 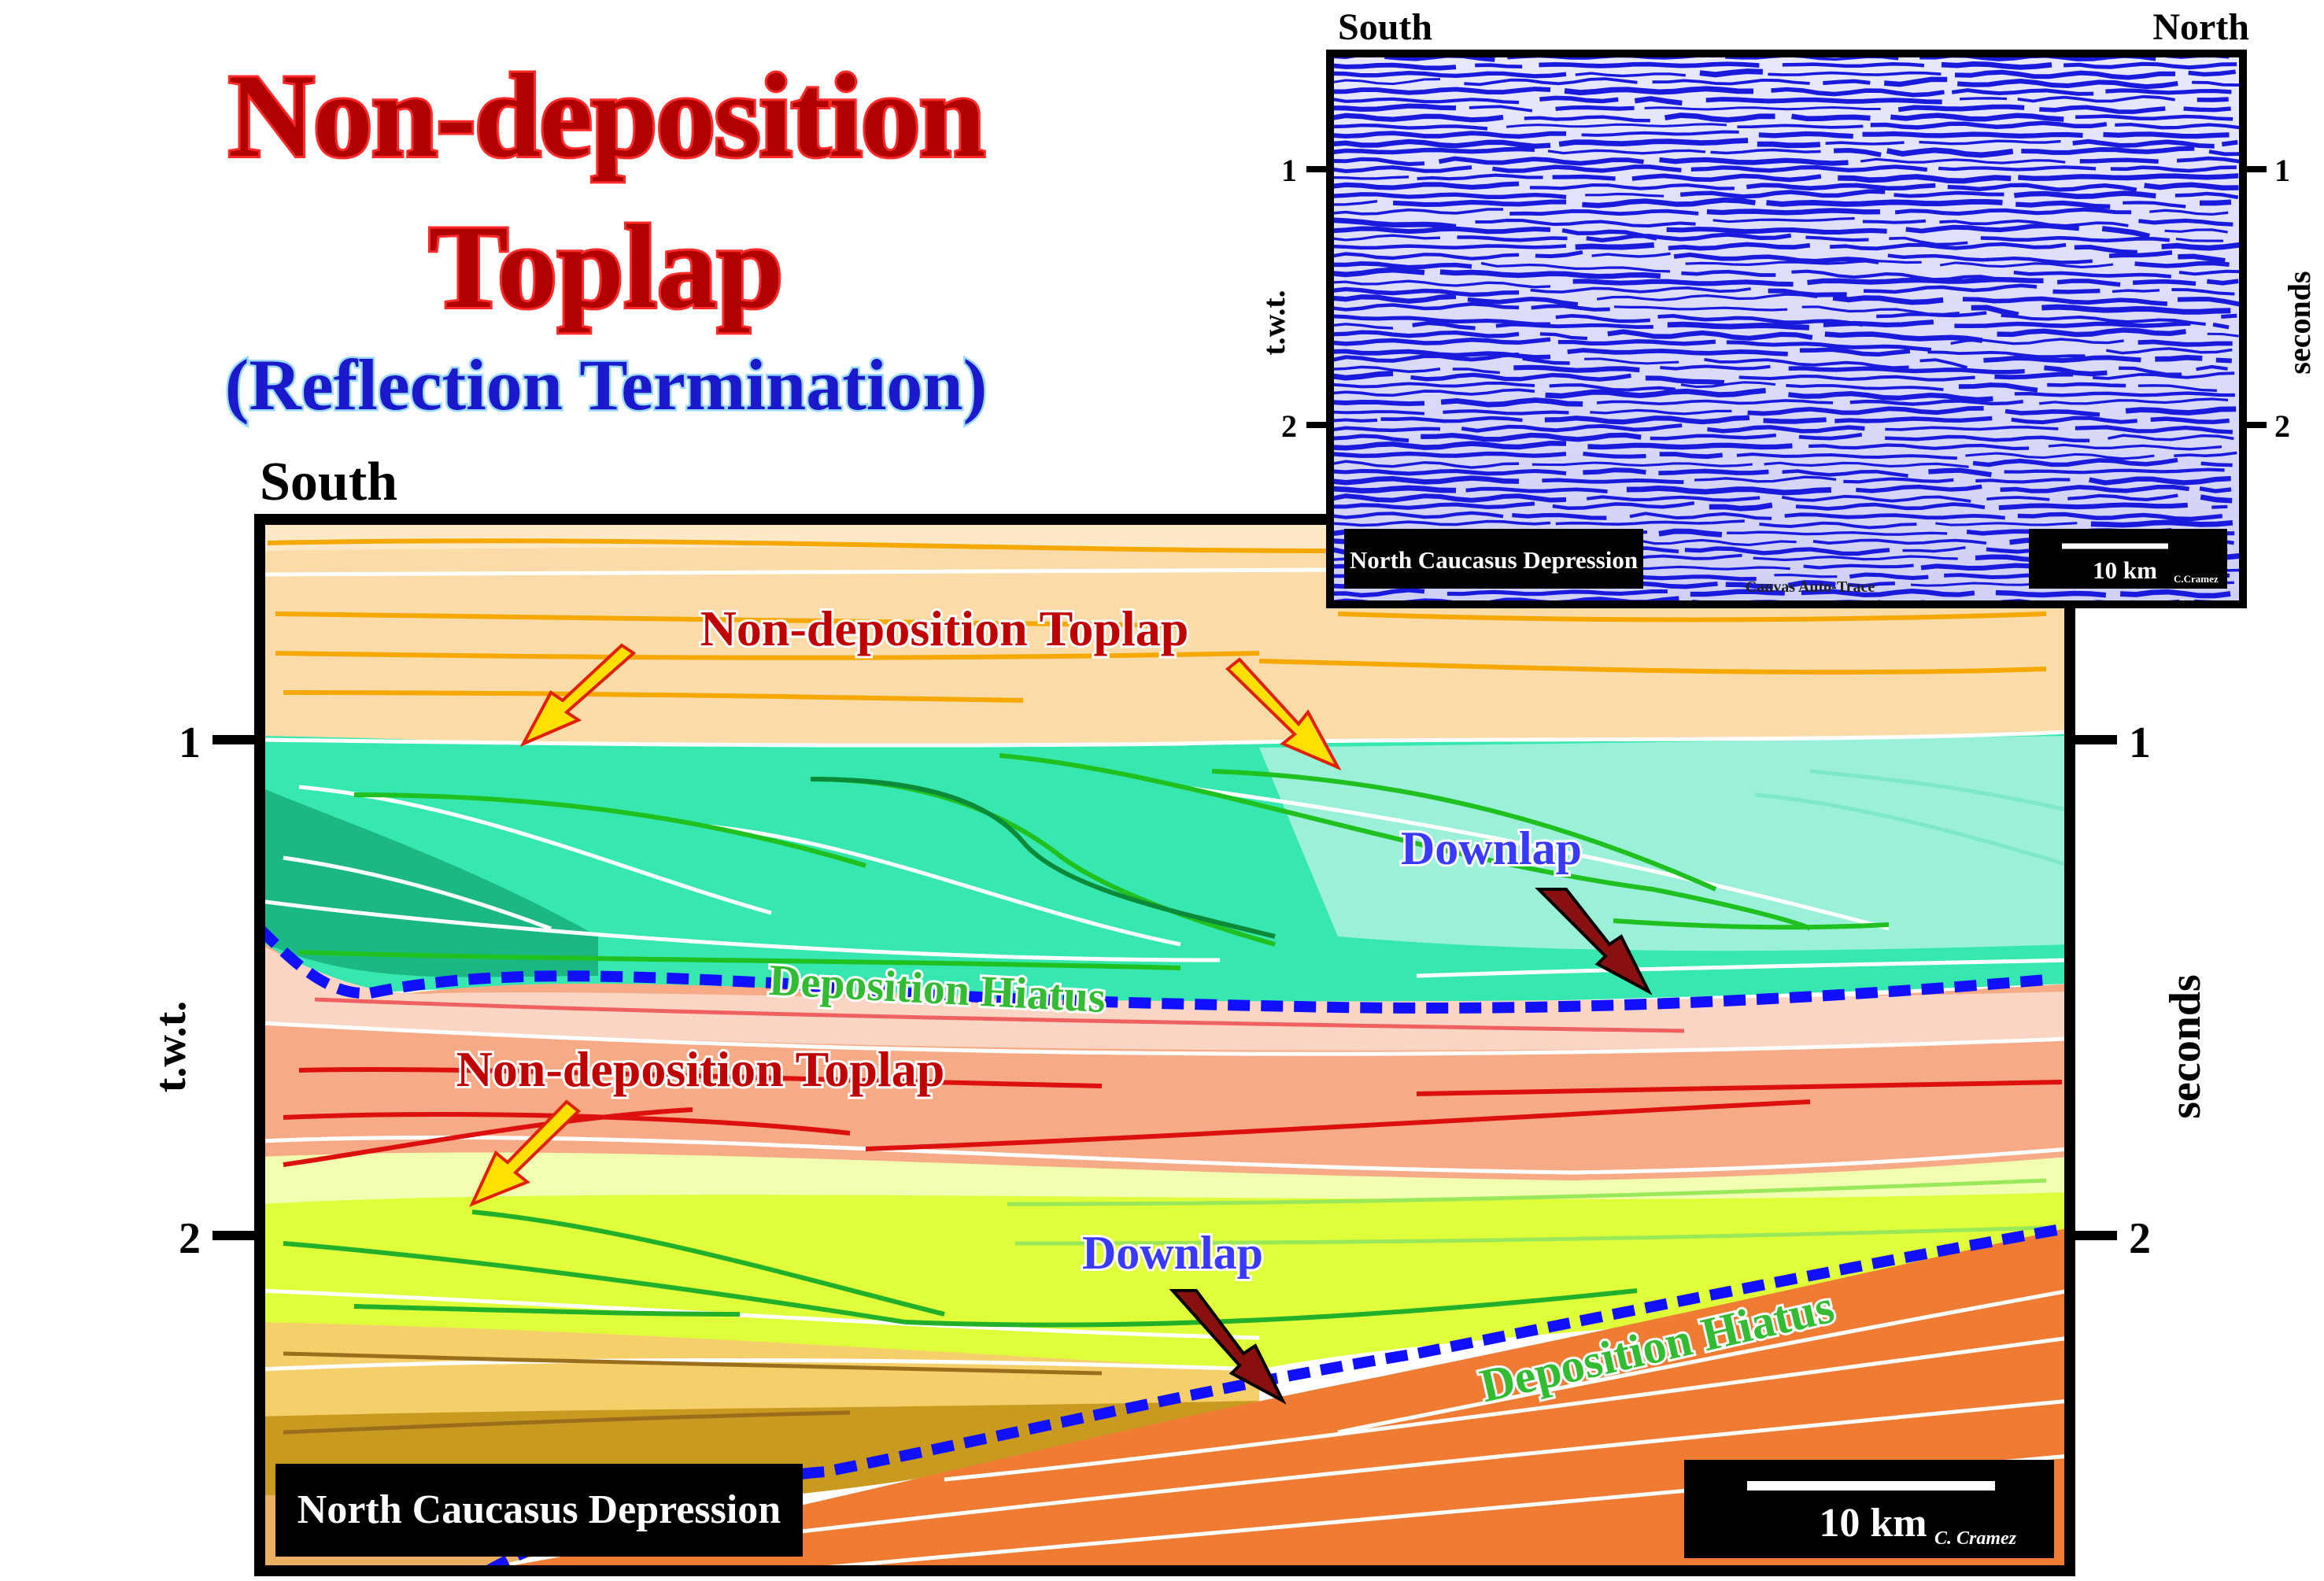 What do you see at coordinates (2200, 27) in the screenshot?
I see `inset-north-label: North` at bounding box center [2200, 27].